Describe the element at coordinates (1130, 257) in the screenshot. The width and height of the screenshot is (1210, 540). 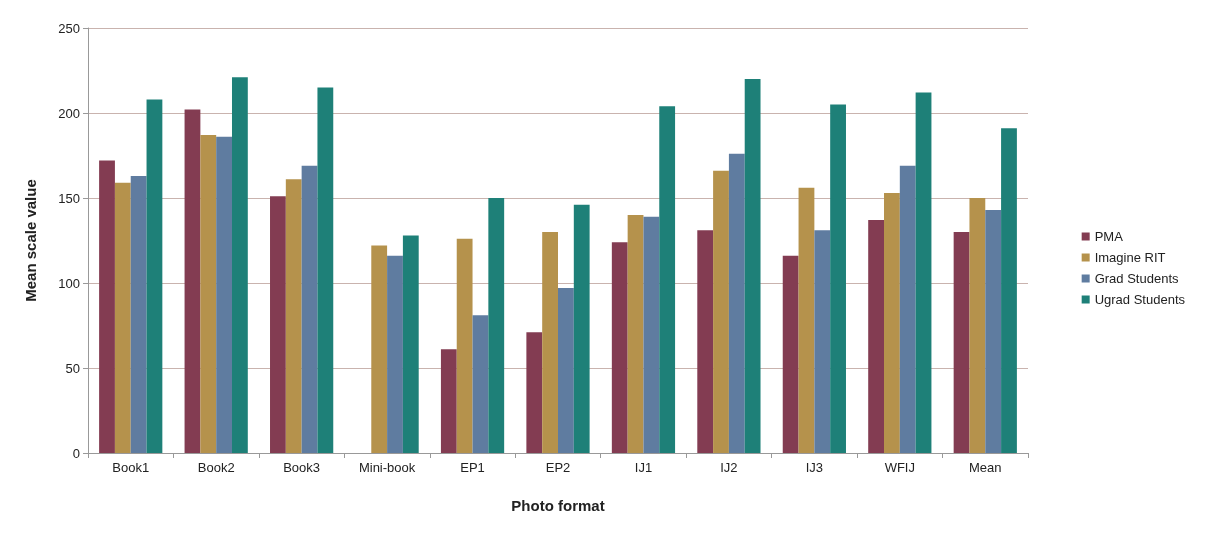
I see `legend-label: Imagine RIT` at that location.